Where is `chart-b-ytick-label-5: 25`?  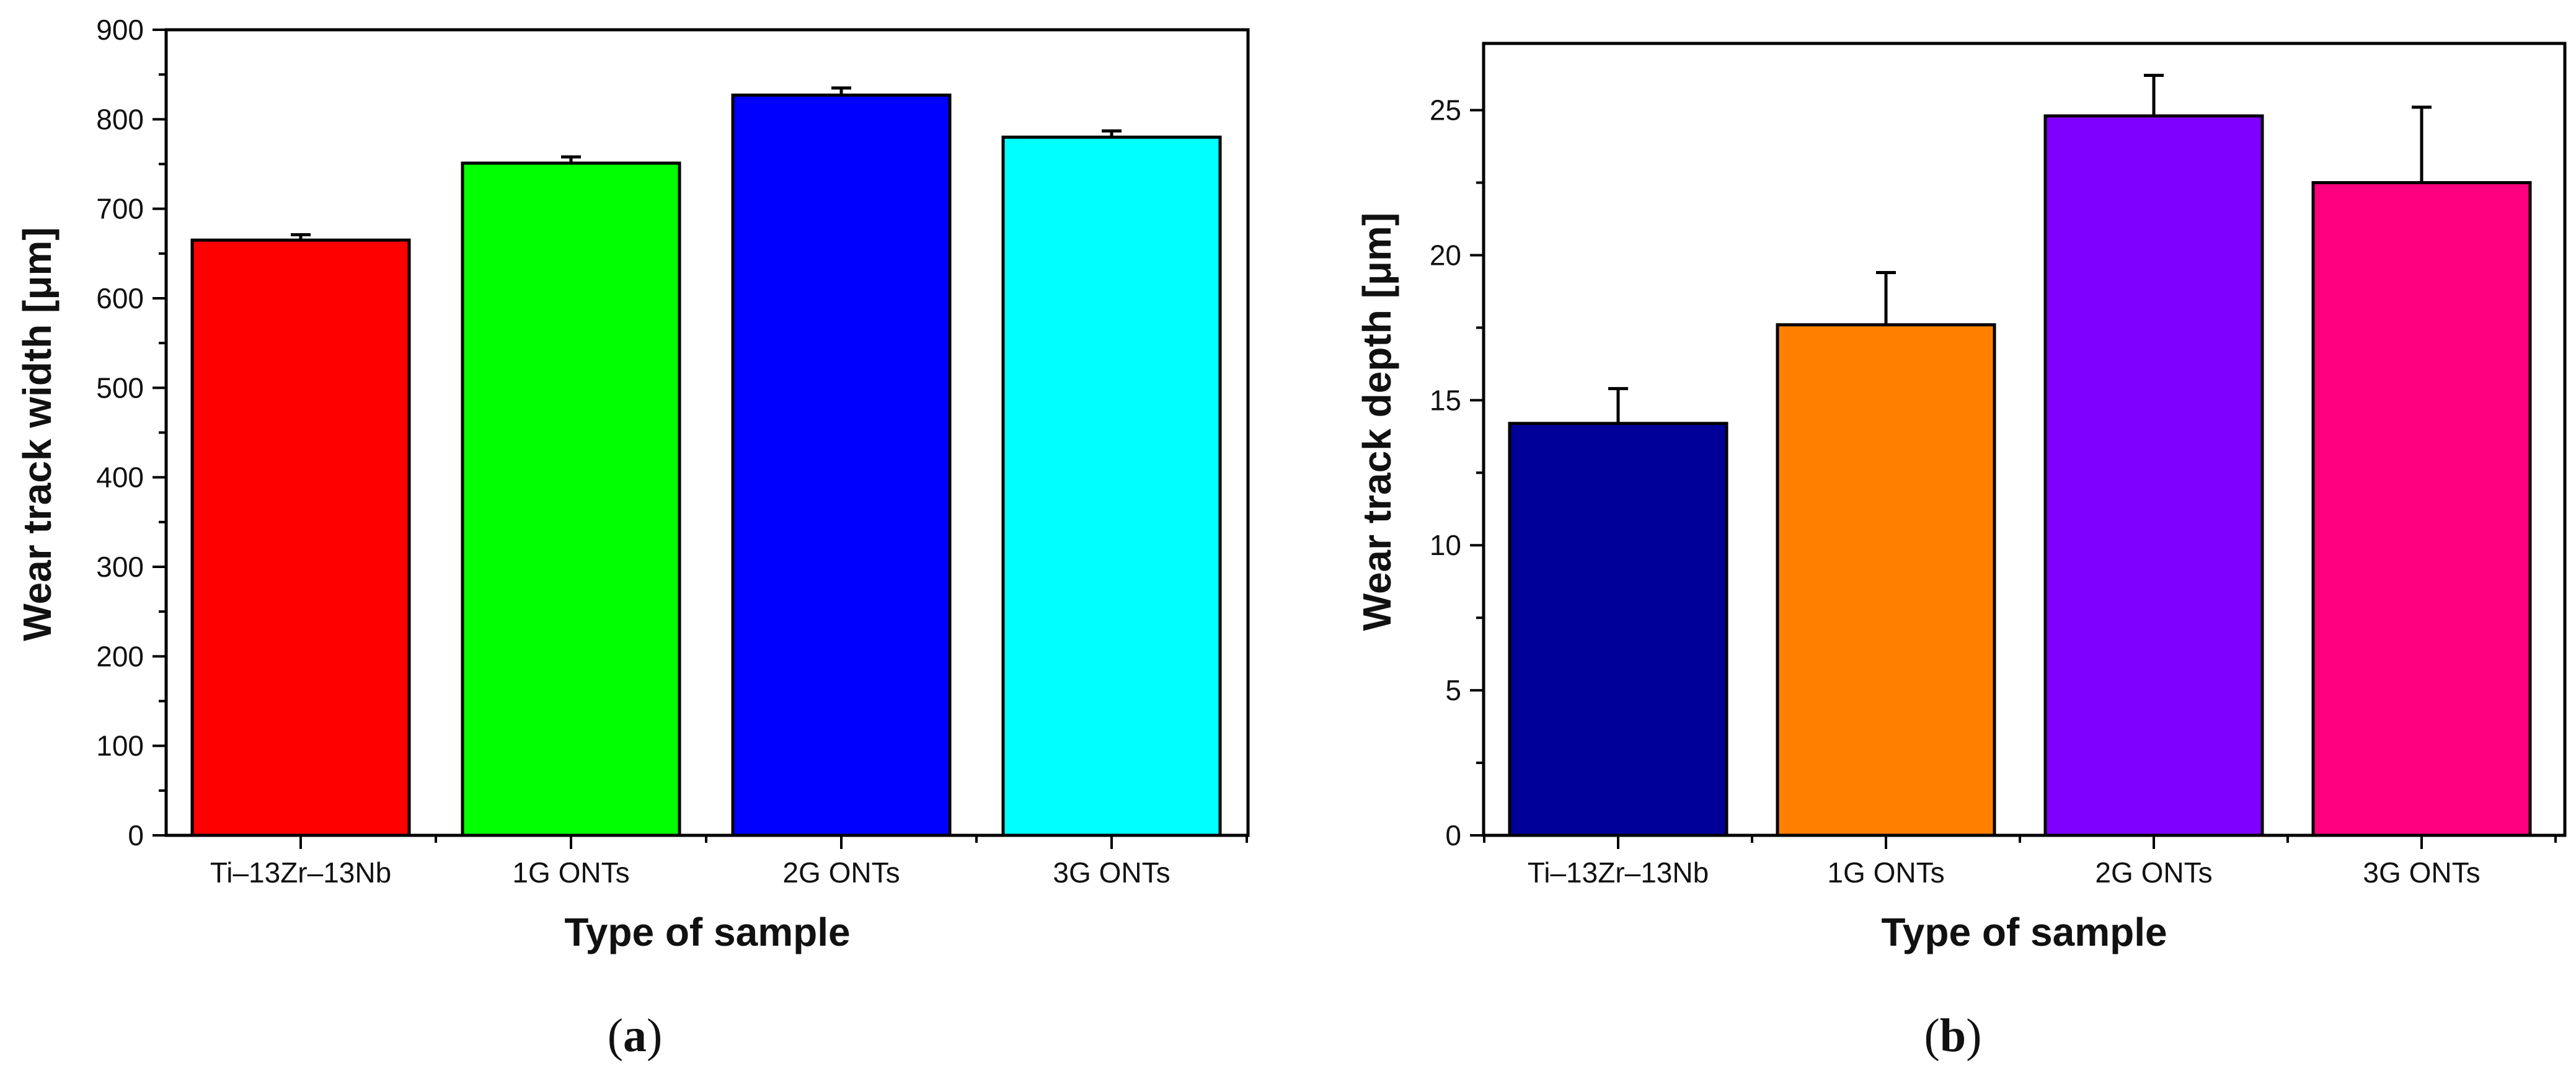 chart-b-ytick-label-5: 25 is located at coordinates (1445, 111).